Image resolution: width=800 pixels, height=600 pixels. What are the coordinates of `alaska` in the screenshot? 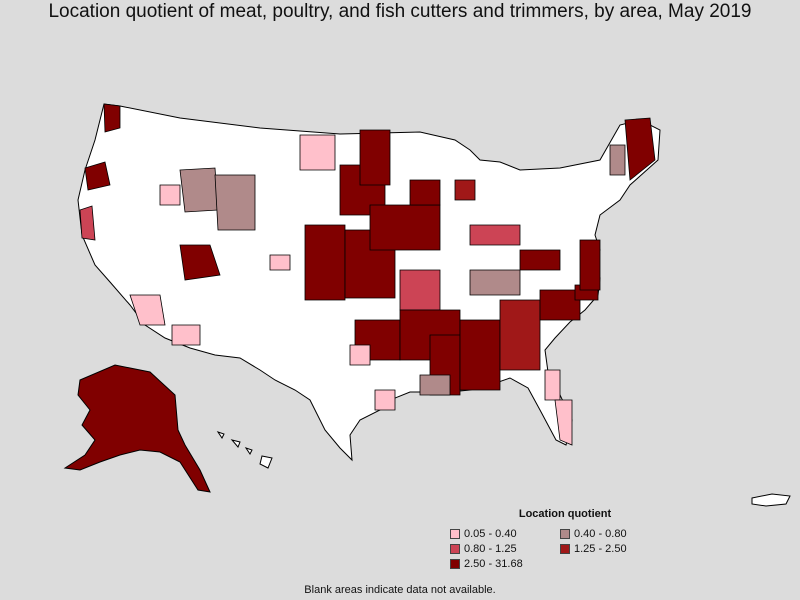 It's located at (137, 428).